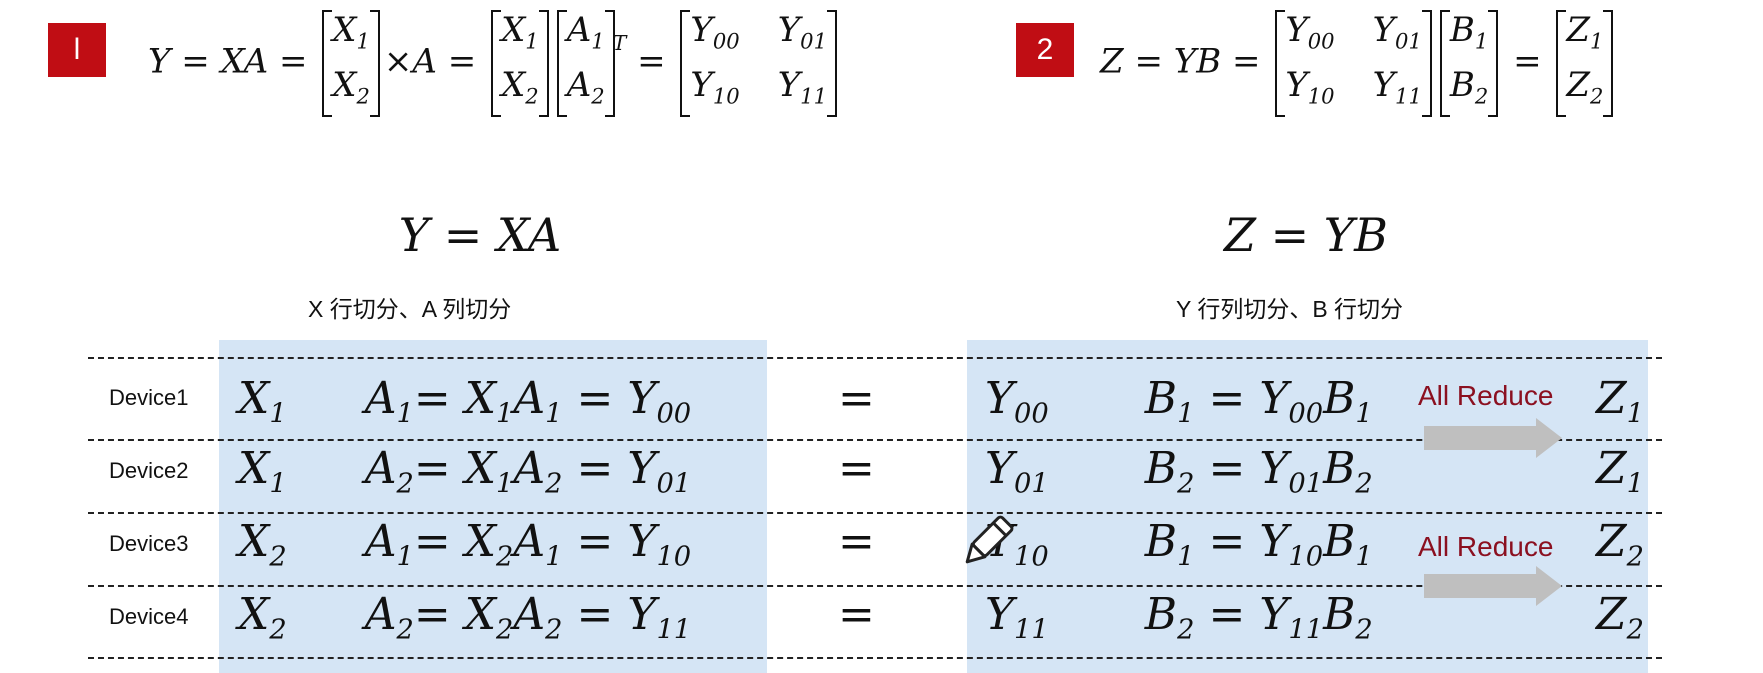 The height and width of the screenshot is (673, 1763). What do you see at coordinates (149, 616) in the screenshot?
I see `device-label: Device4` at bounding box center [149, 616].